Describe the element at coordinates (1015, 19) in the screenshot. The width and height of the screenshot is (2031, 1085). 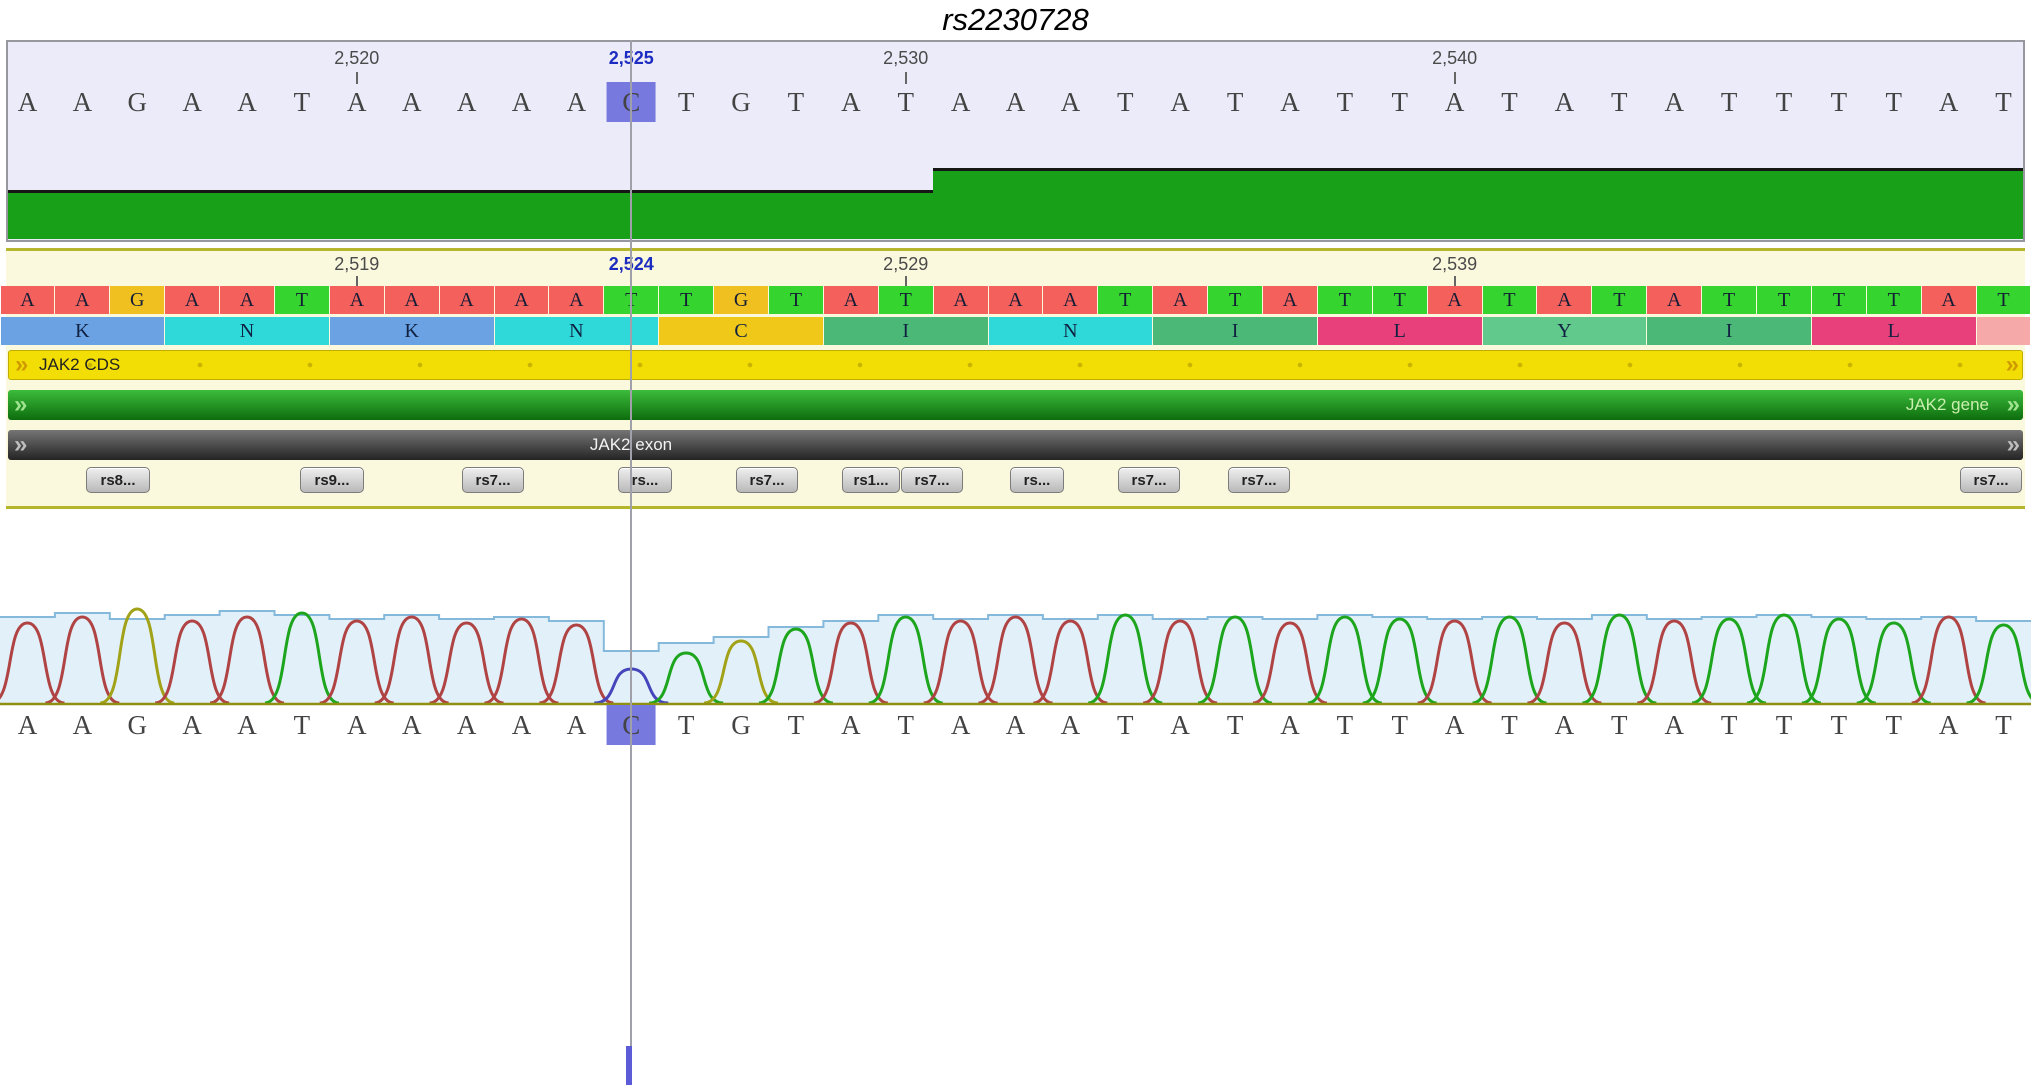
I see `figure-title: rs2230728` at that location.